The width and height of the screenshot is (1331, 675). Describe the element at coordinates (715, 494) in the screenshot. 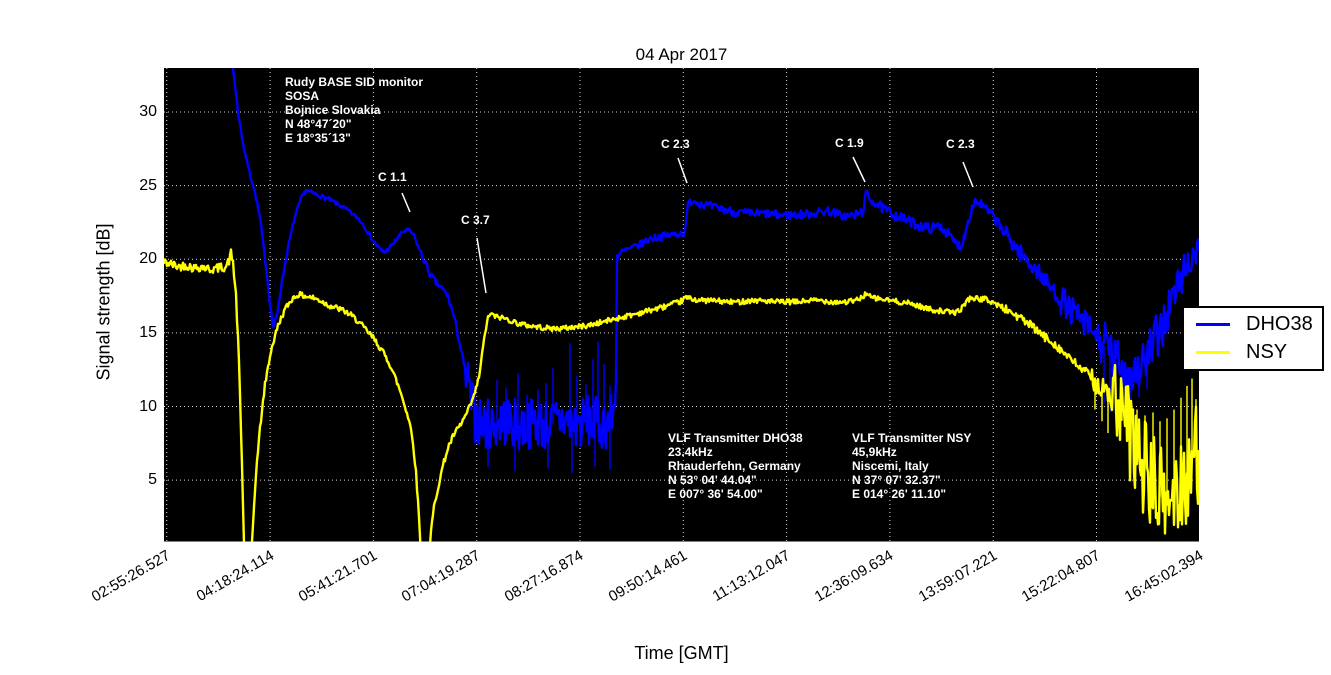

I see `transmitter-info-line: E 007° 36' 54.00"` at that location.